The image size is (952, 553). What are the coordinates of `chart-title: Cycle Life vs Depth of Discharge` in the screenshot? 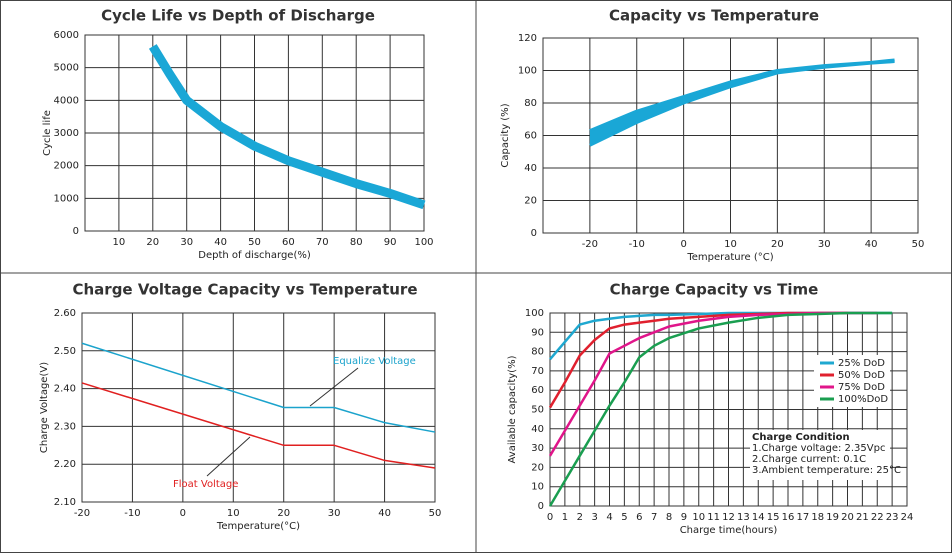 It's located at (238, 16).